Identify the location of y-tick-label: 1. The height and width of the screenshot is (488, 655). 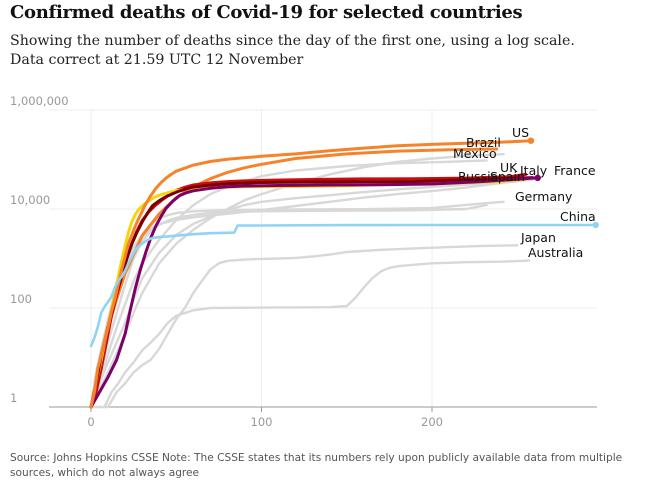
(13, 398).